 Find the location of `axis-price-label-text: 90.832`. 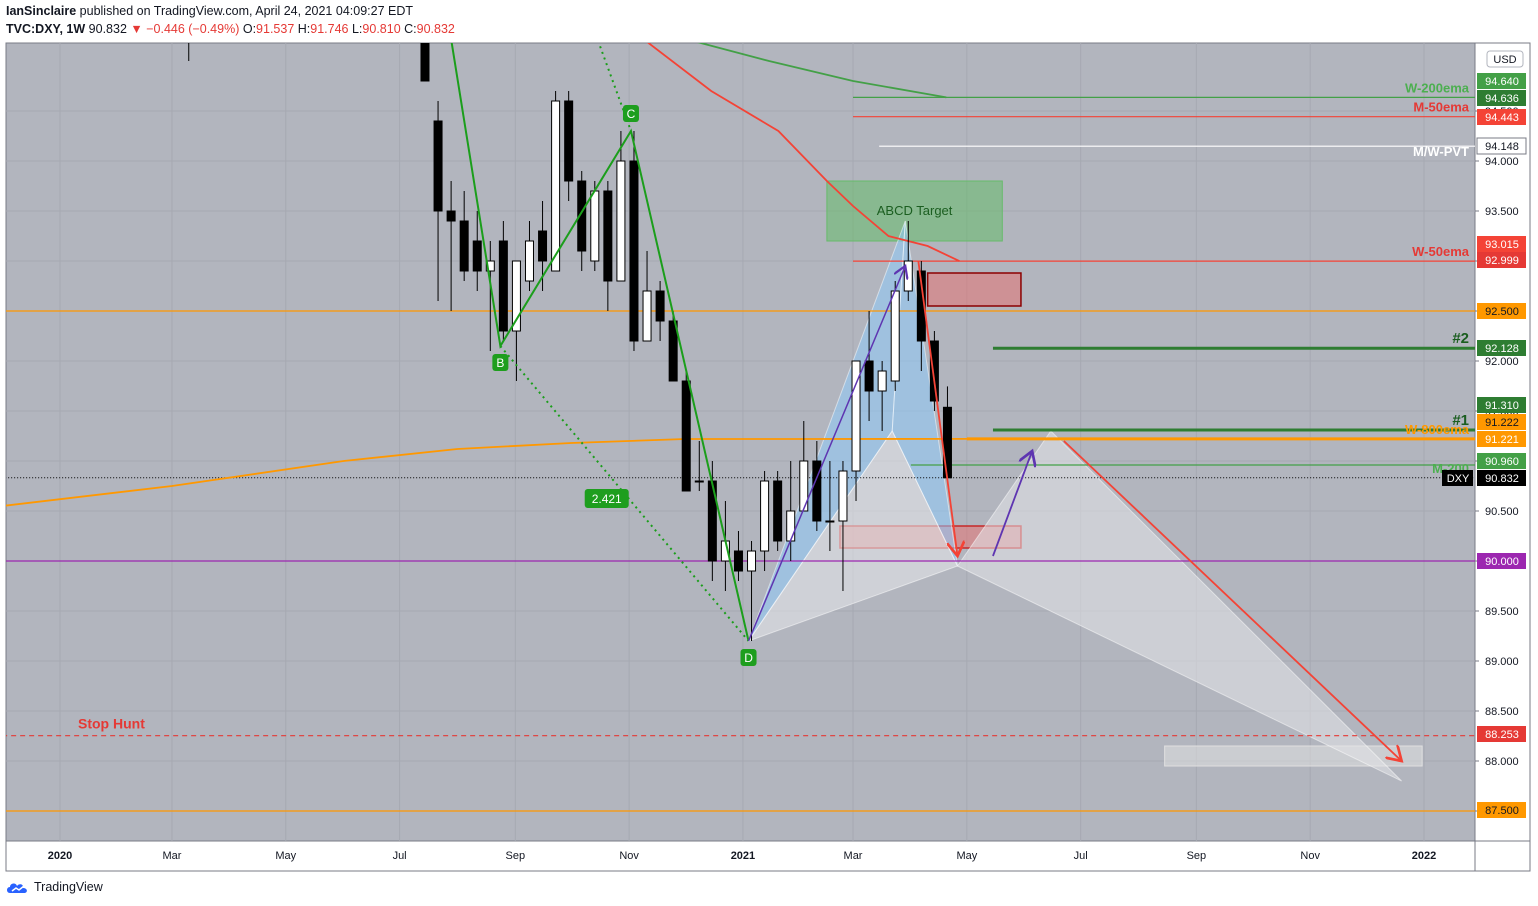

axis-price-label-text: 90.832 is located at coordinates (1502, 479).